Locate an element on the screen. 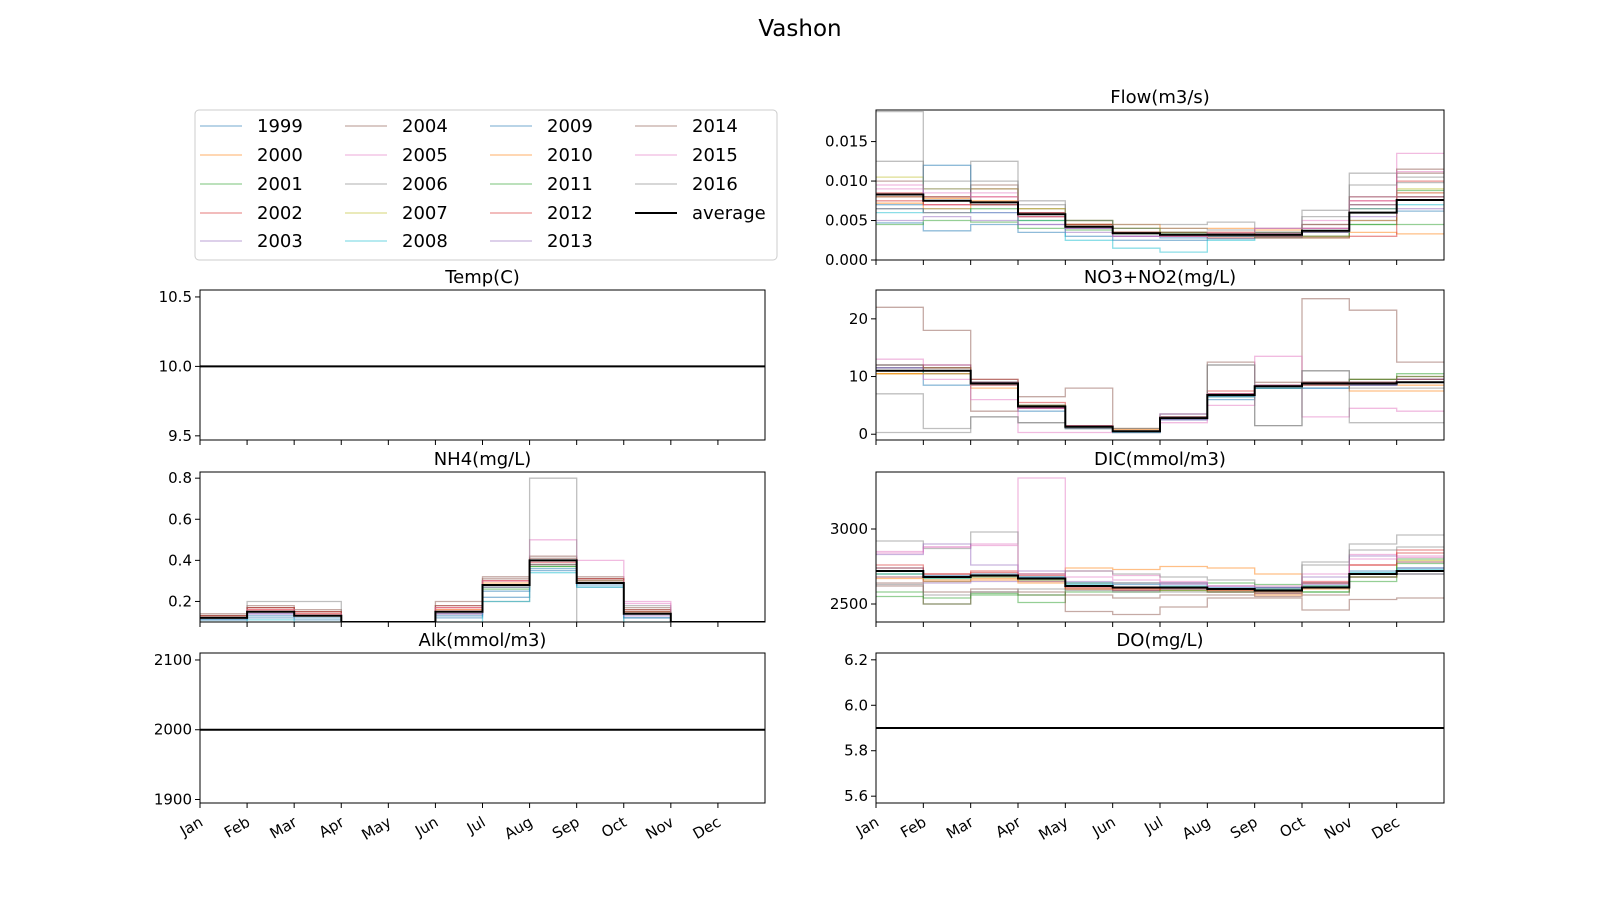 This screenshot has height=900, width=1600. y-tick-label: 5.8 is located at coordinates (856, 751).